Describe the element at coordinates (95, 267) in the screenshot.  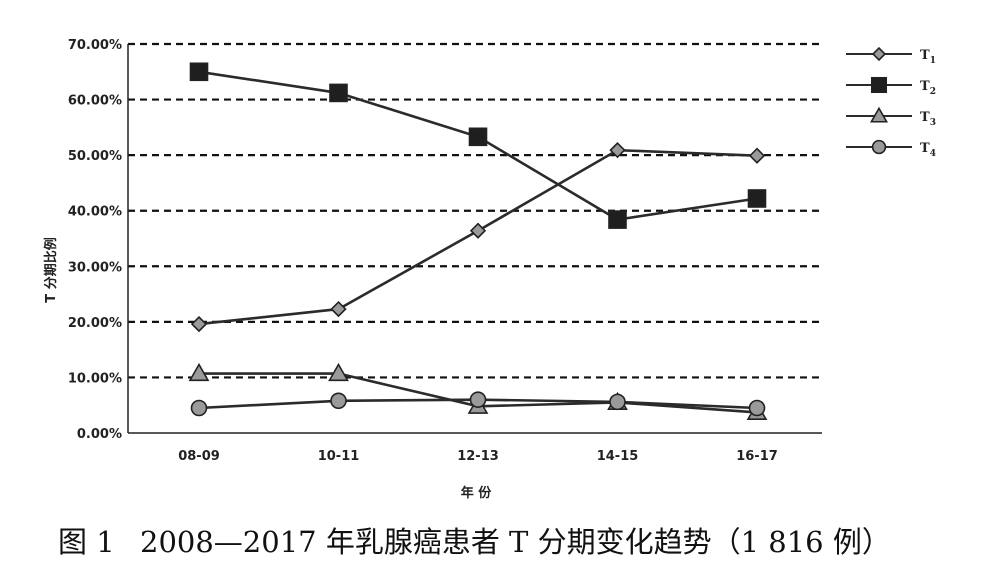
I see `y-tick-label: 30.00%` at that location.